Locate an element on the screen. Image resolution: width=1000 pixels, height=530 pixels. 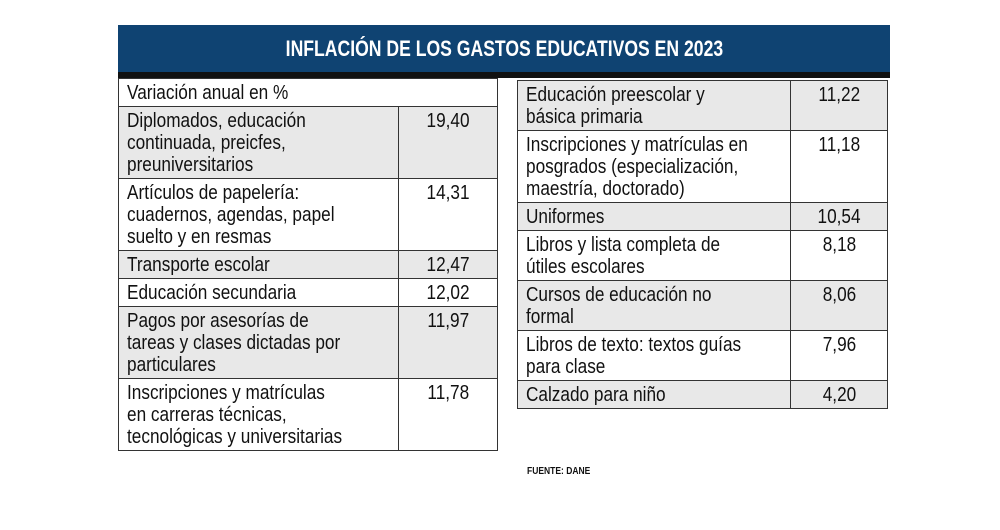
row-value: 14,31 is located at coordinates (448, 214).